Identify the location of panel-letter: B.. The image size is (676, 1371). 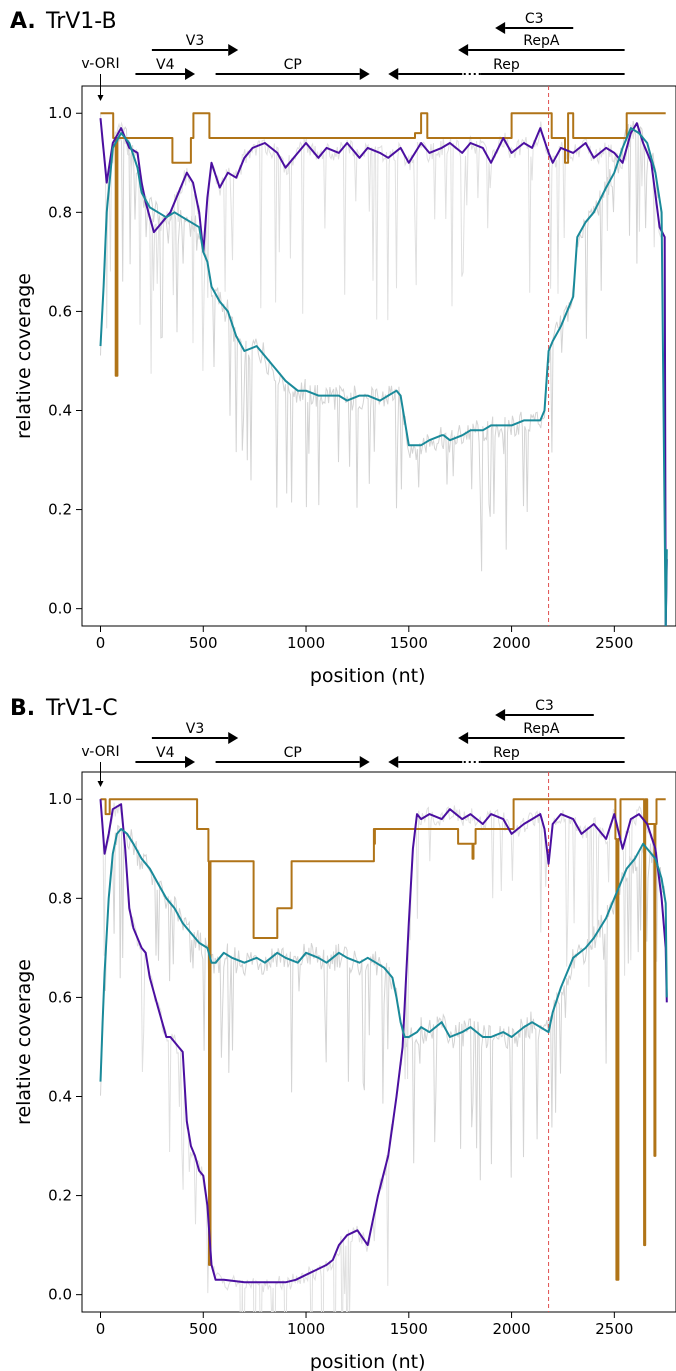
(22, 708).